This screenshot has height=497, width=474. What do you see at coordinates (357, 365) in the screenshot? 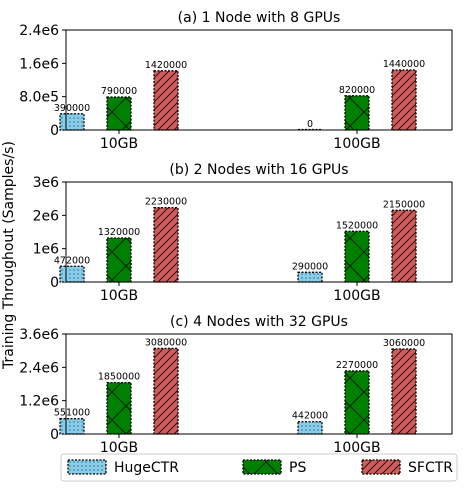
I see `data-label: 2270000` at bounding box center [357, 365].